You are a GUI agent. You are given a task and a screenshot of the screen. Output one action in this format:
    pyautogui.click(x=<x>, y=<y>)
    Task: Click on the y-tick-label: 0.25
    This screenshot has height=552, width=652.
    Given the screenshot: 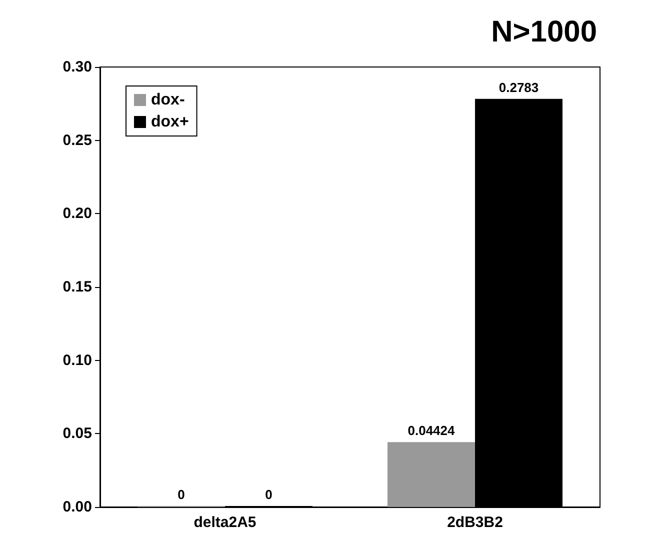 What is the action you would take?
    pyautogui.click(x=77, y=140)
    